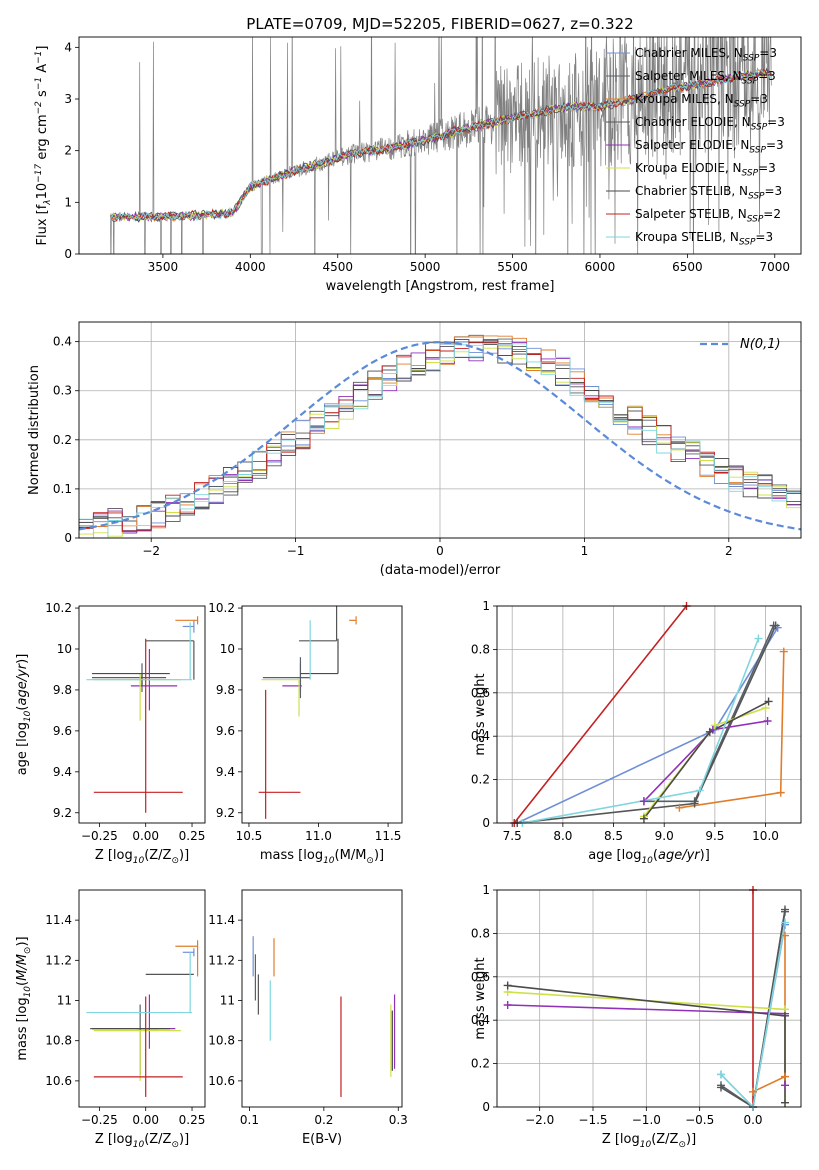 Image resolution: width=819 pixels, height=1170 pixels. Describe the element at coordinates (323, 1120) in the screenshot. I see `x-tick-label: 0.2` at that location.